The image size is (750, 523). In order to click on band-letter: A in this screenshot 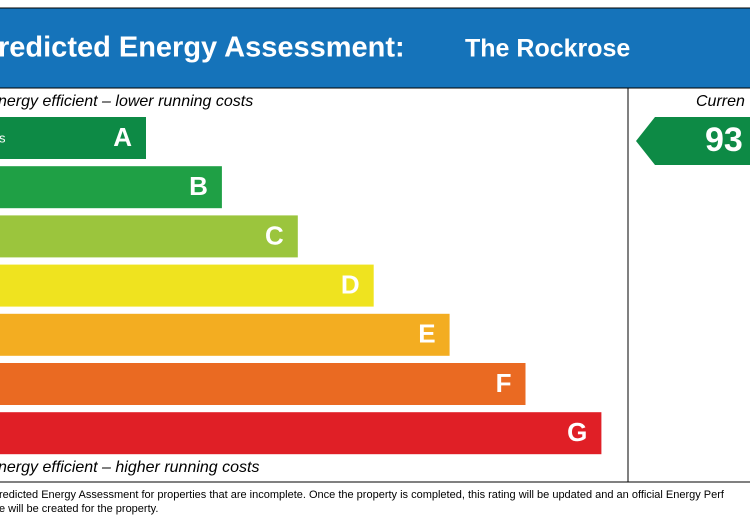, I will do `click(122, 137)`.